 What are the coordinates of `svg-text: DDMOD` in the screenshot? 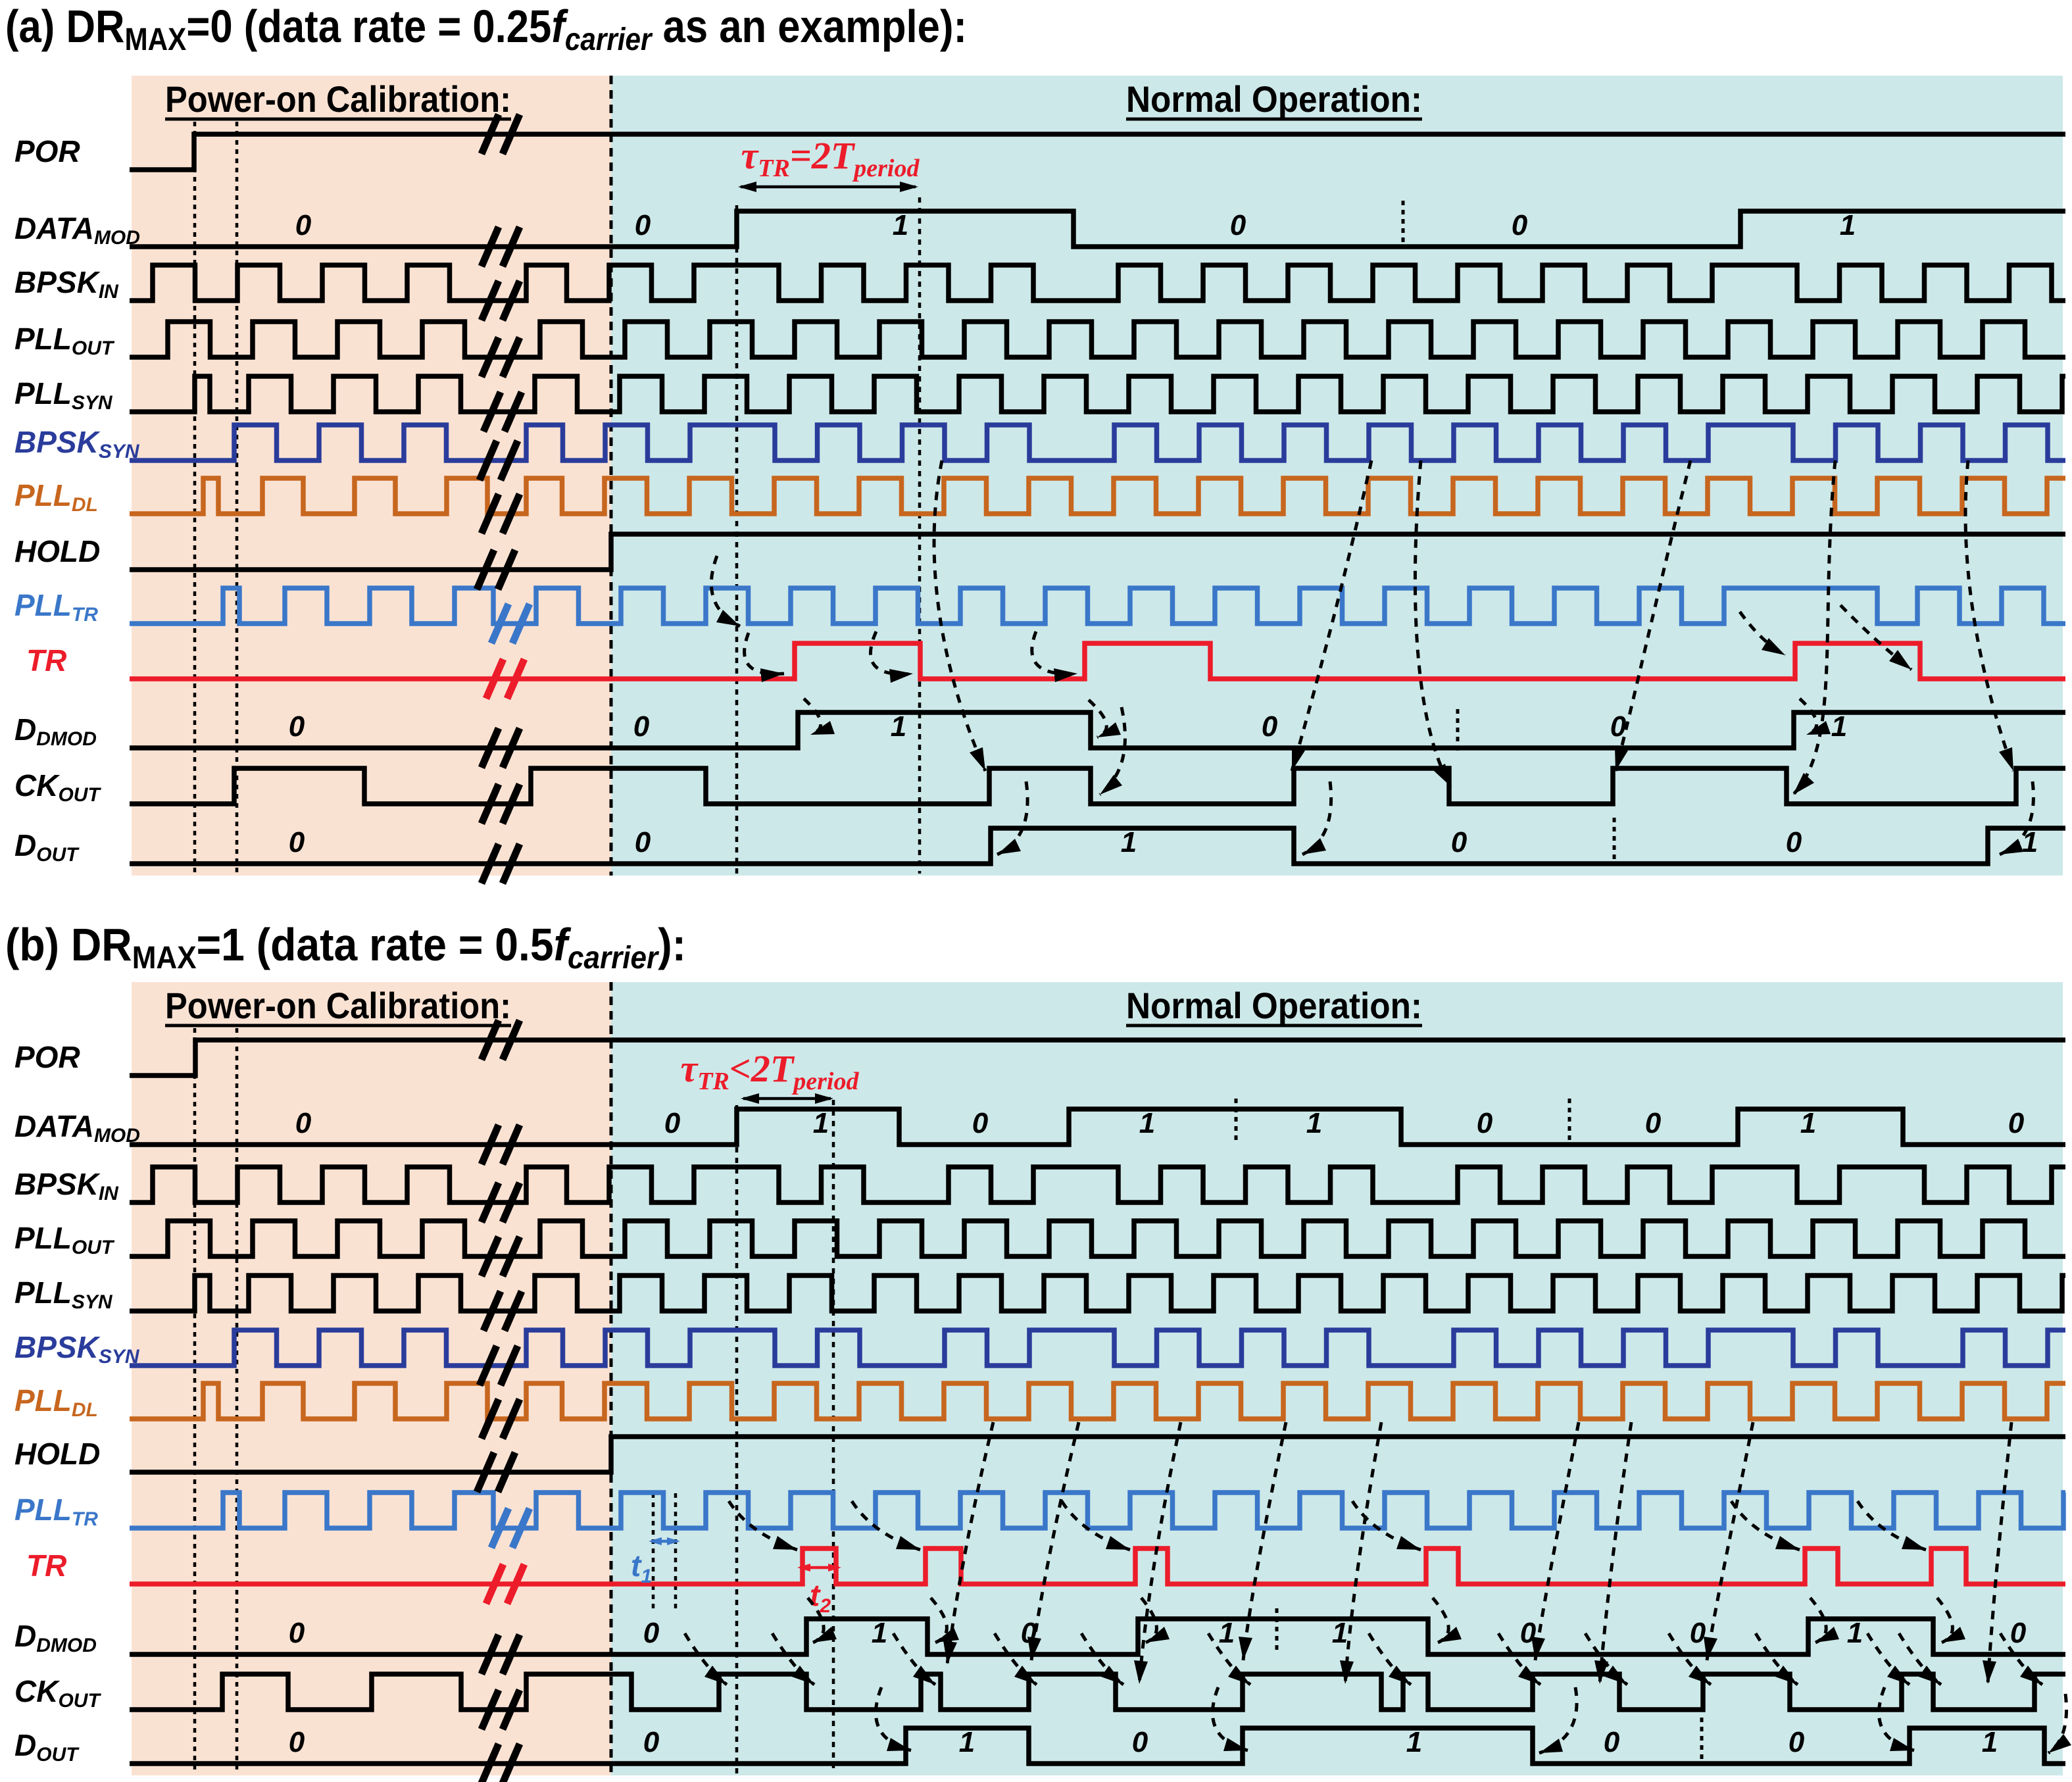 It's located at (55, 1637).